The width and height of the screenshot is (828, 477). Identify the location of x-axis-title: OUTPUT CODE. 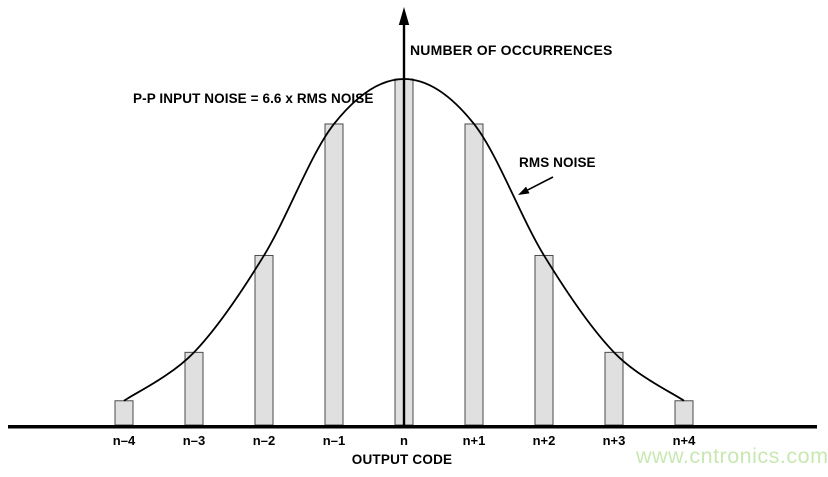
(402, 459).